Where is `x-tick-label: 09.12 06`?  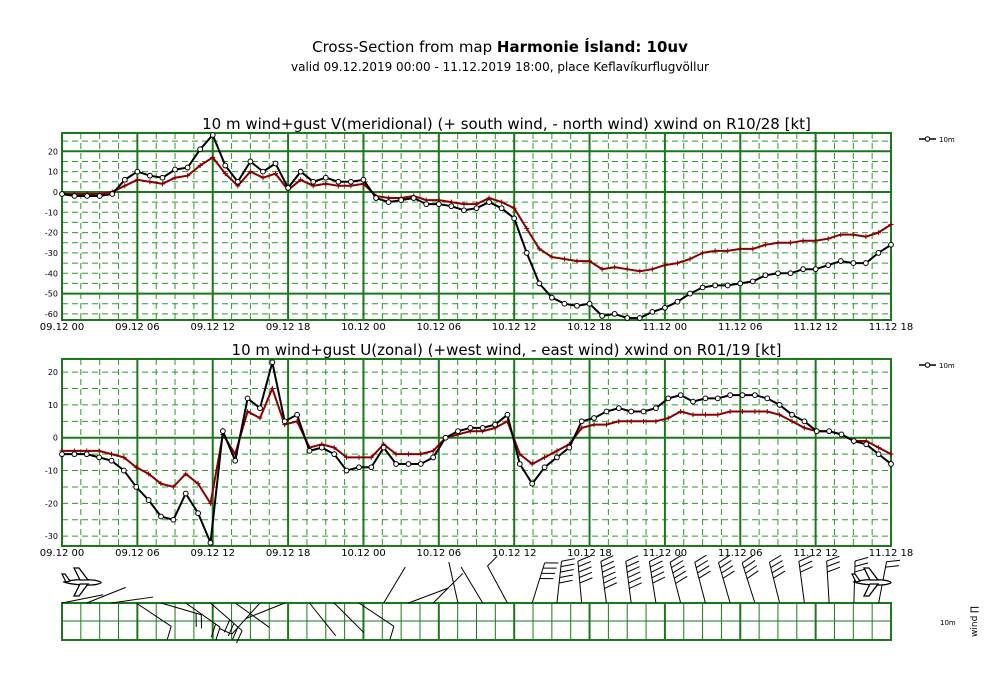
x-tick-label: 09.12 06 is located at coordinates (137, 327).